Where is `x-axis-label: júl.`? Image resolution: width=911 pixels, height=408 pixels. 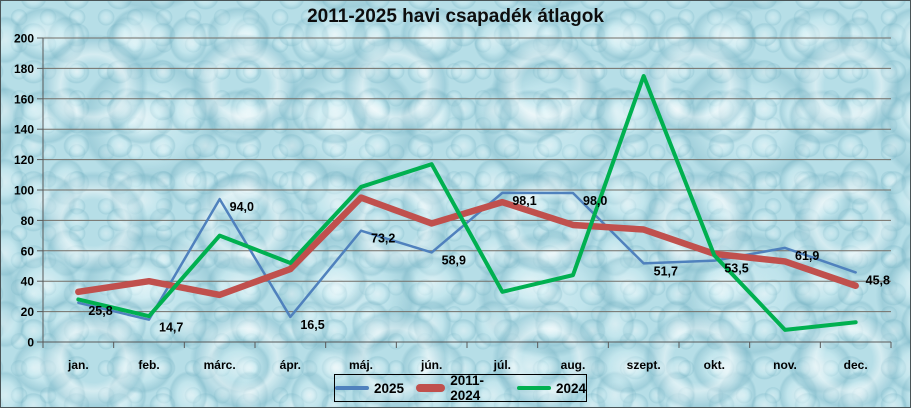
x-axis-label: júl. is located at coordinates (502, 365).